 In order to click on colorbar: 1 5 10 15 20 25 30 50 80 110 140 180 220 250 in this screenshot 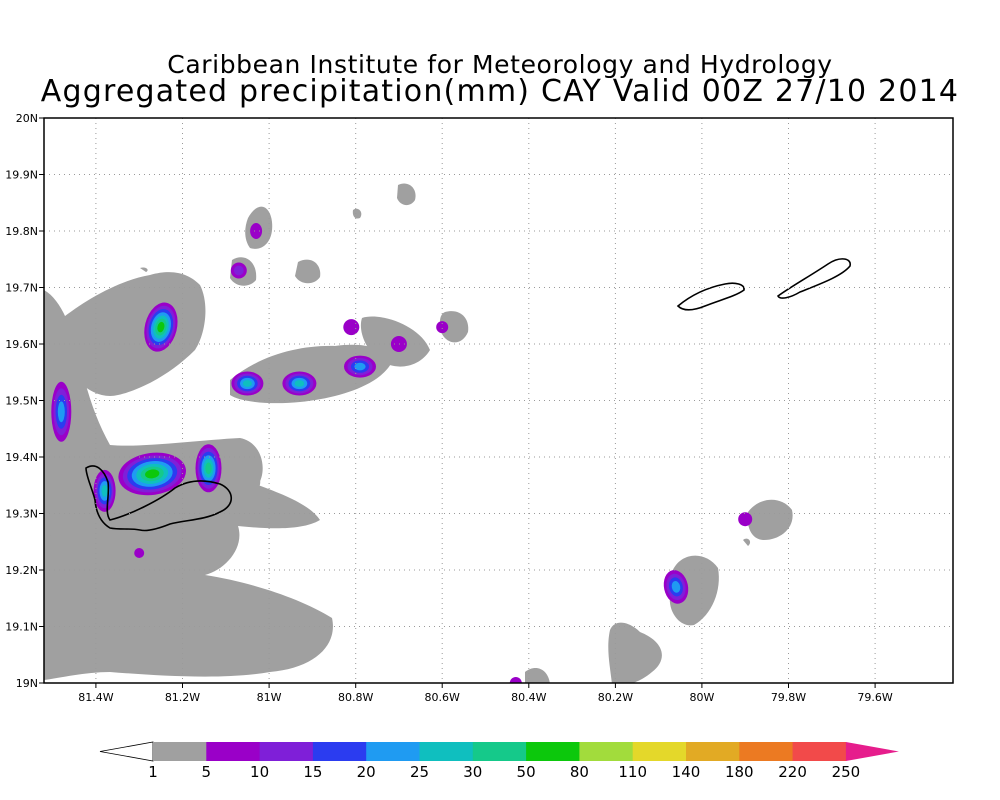, I will do `click(499, 761)`.